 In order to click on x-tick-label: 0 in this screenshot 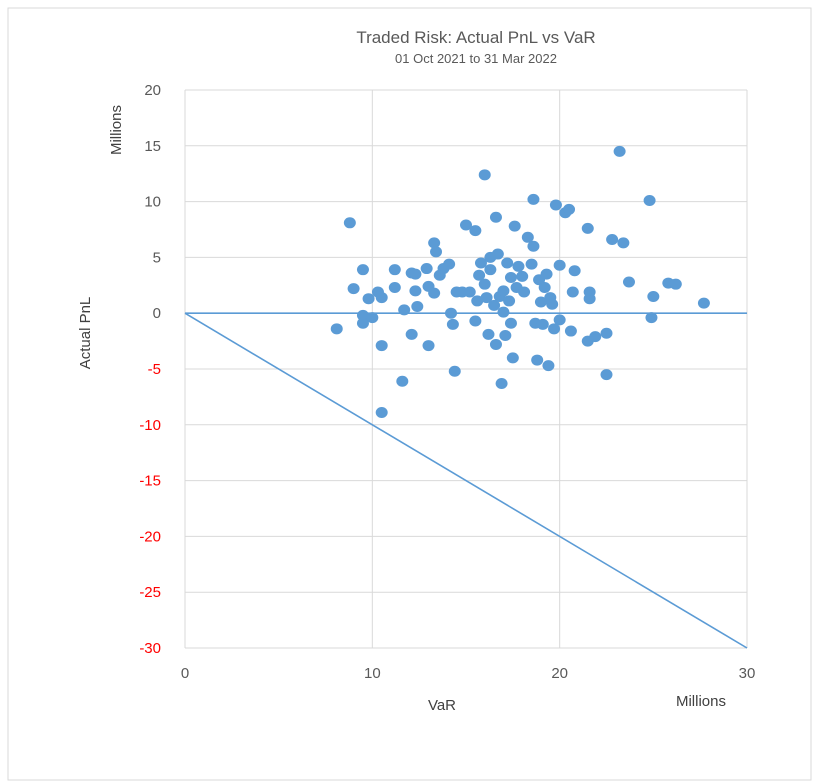, I will do `click(185, 673)`.